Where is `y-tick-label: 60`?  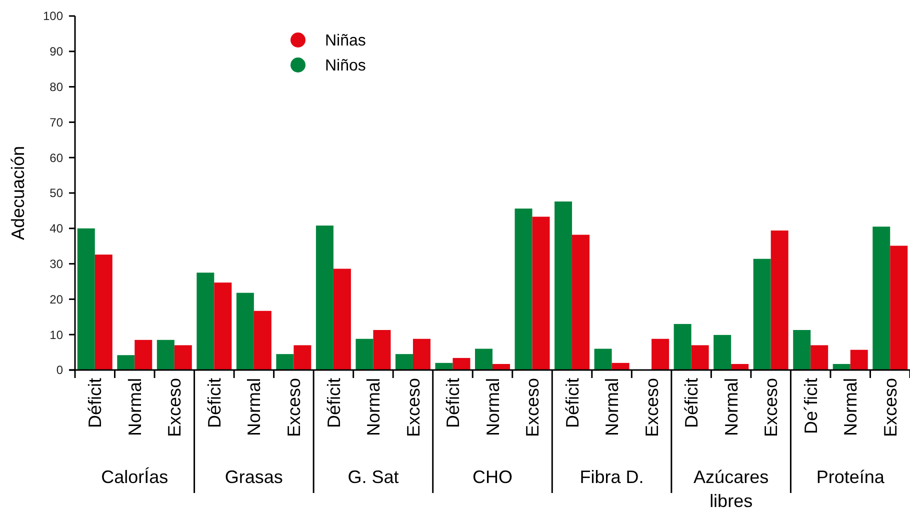
y-tick-label: 60 is located at coordinates (57, 157).